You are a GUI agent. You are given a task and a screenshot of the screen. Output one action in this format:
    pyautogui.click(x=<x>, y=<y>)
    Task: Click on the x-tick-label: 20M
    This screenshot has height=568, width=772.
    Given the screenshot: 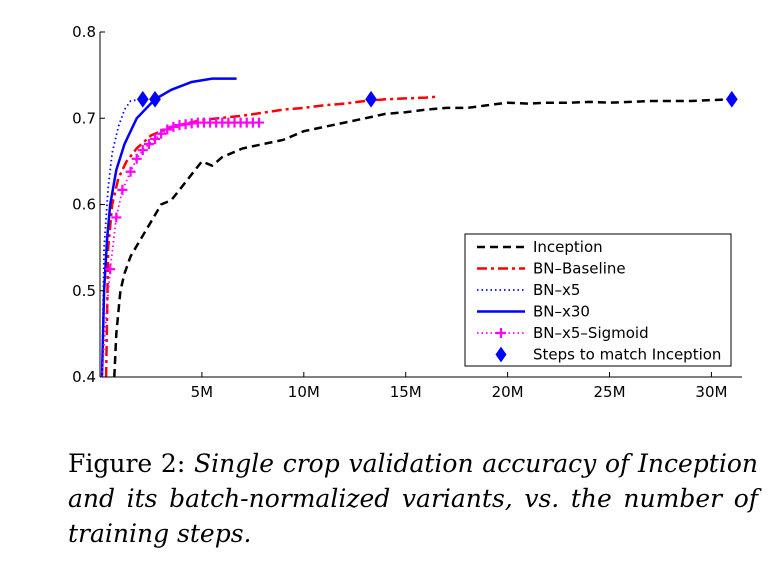 What is the action you would take?
    pyautogui.click(x=508, y=392)
    